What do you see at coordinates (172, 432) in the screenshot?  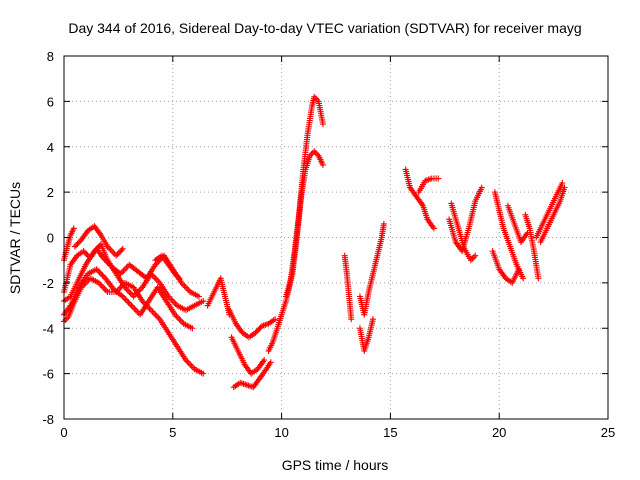 I see `x-tick-label: 5` at bounding box center [172, 432].